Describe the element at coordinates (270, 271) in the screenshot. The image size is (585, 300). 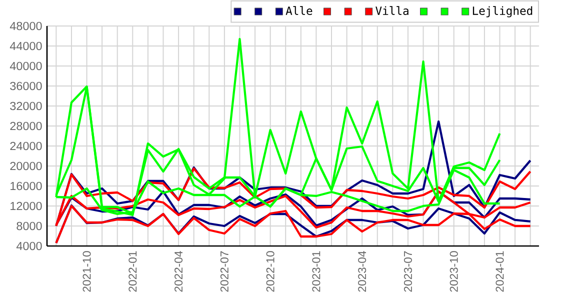
I see `x-tick-label: 2022-10` at that location.